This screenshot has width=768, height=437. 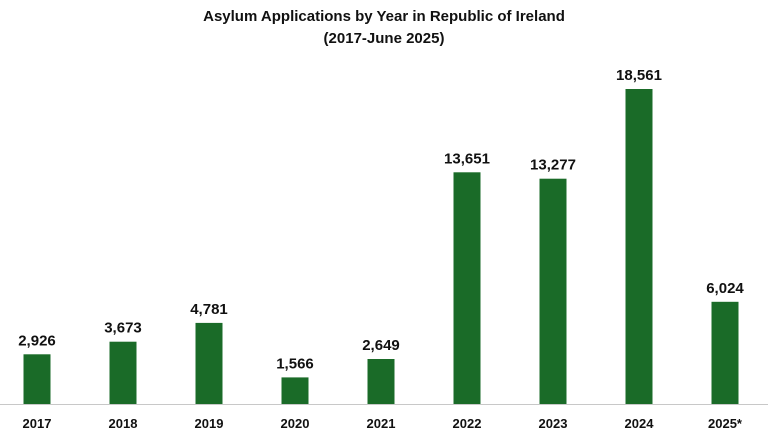 What do you see at coordinates (639, 75) in the screenshot?
I see `data-label-2024: 18,561` at bounding box center [639, 75].